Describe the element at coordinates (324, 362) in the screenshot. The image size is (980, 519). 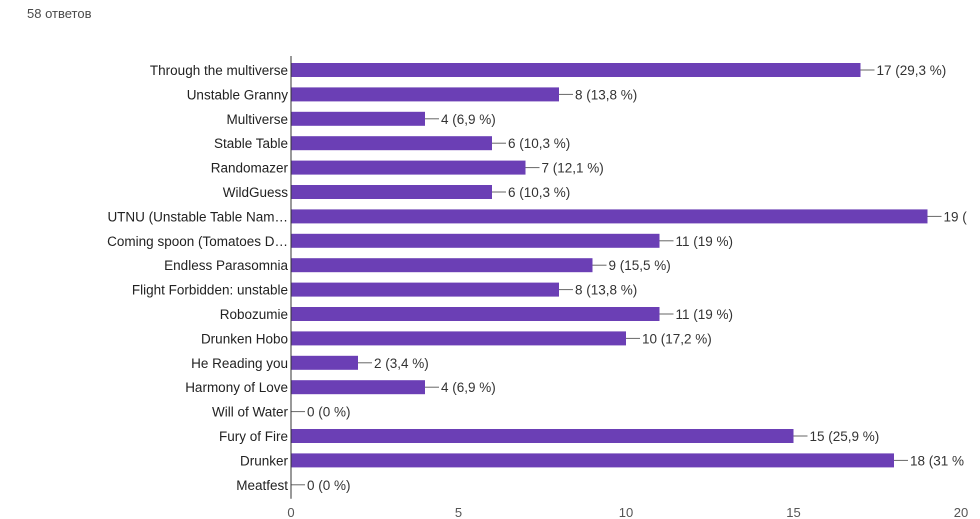
I see `bar-he-reading-you` at that location.